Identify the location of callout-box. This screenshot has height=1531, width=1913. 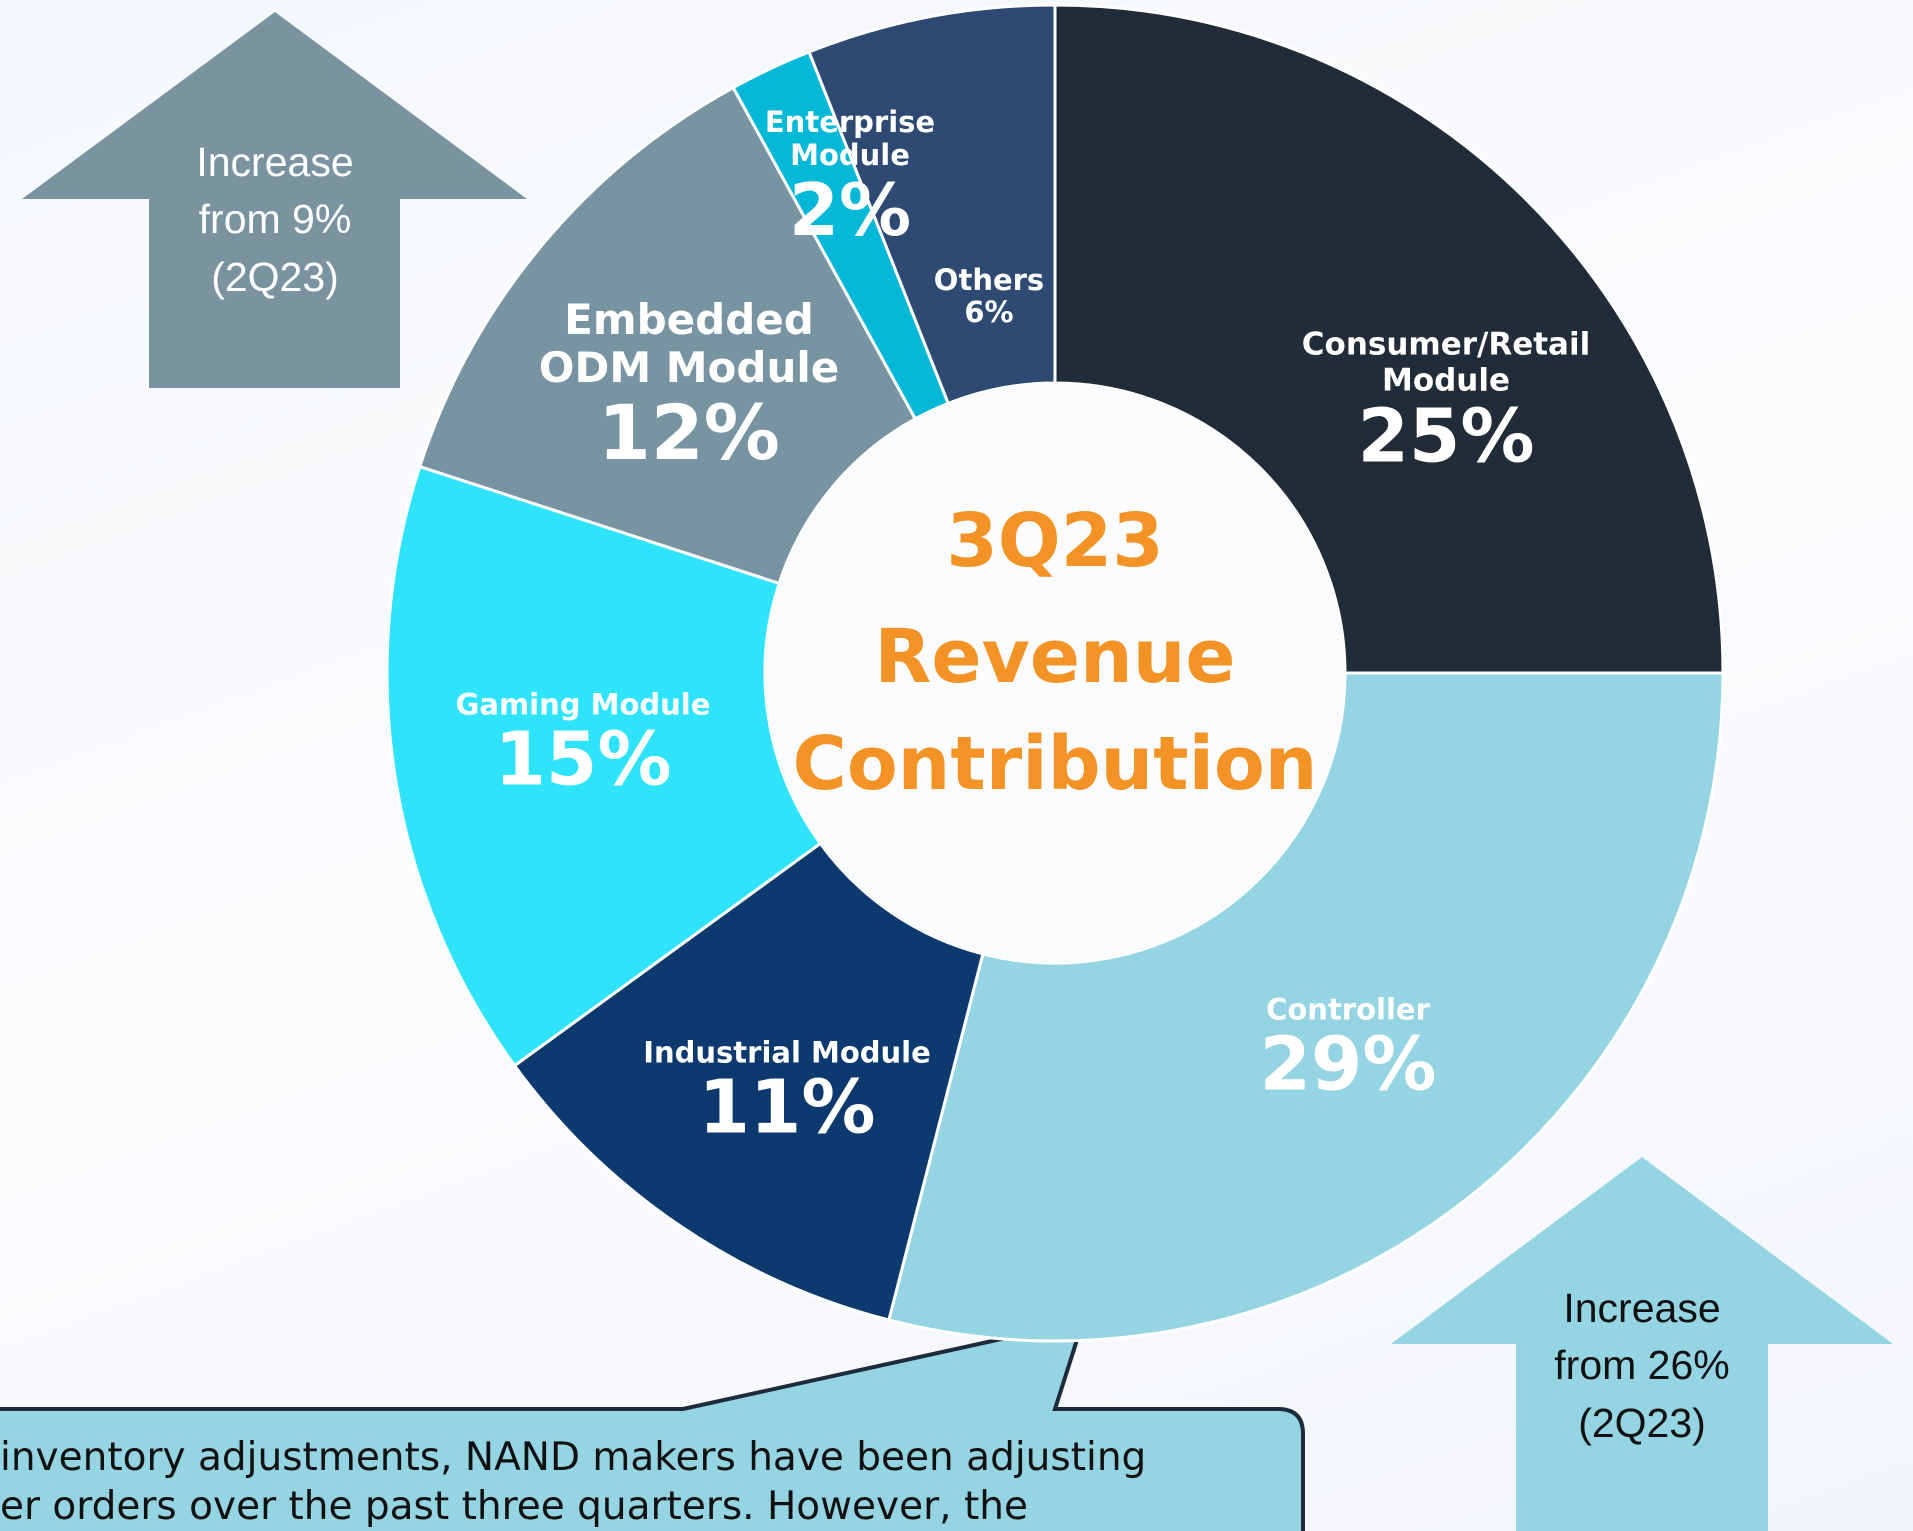
(652, 1424).